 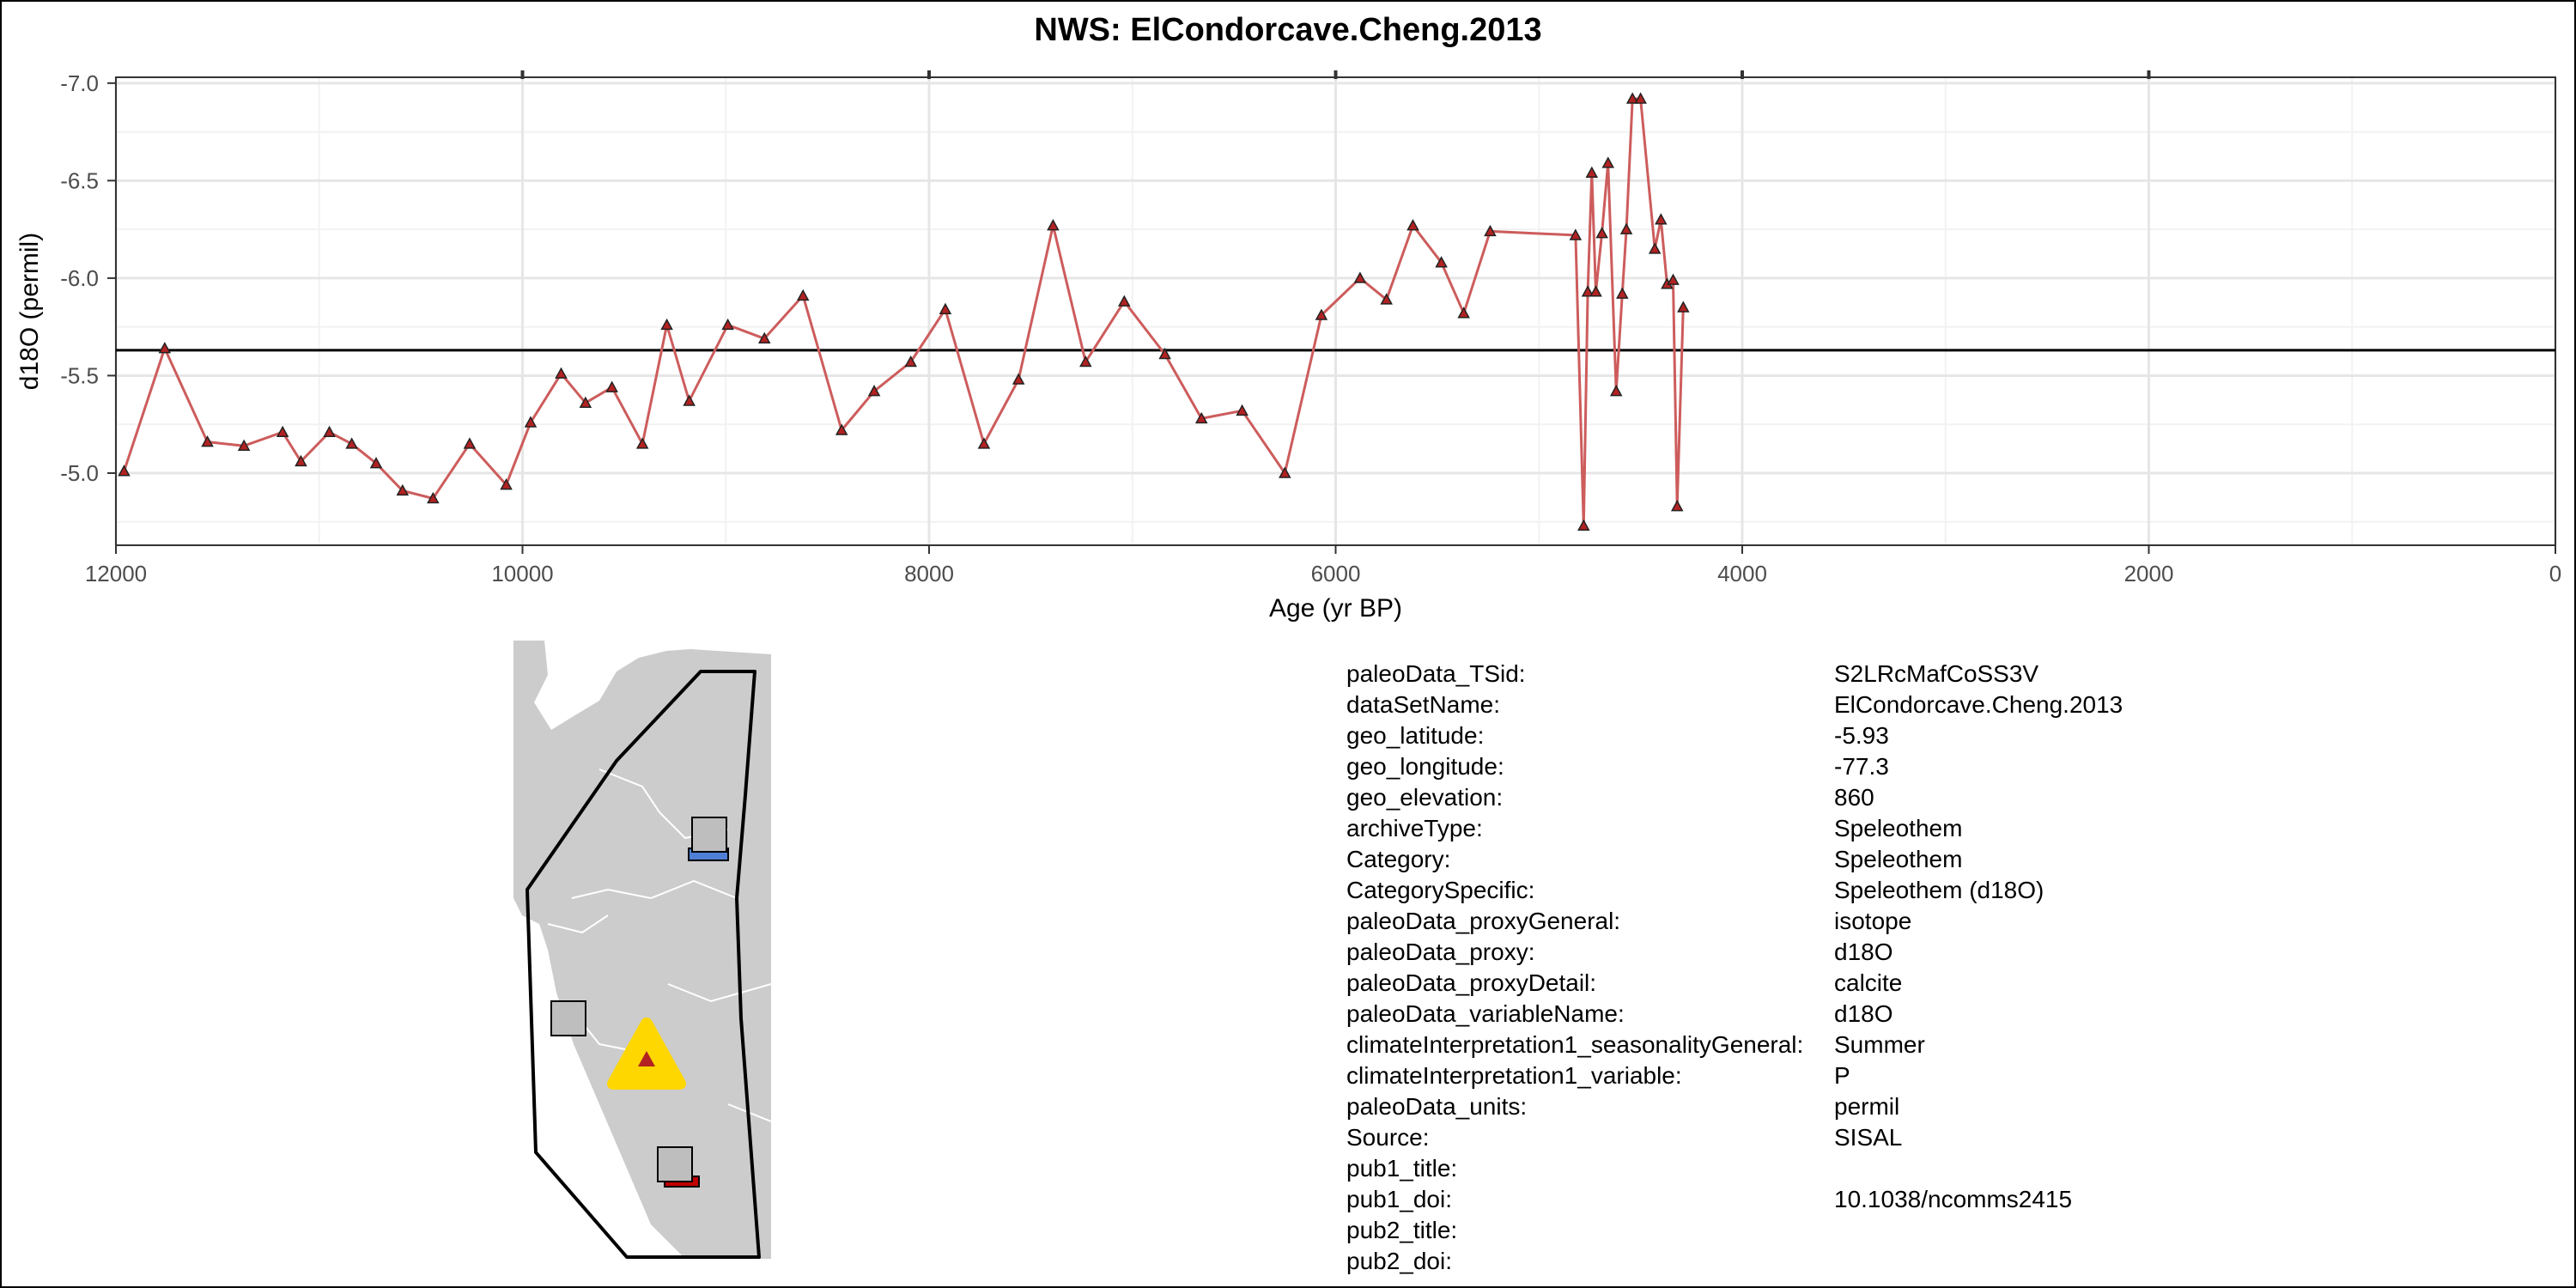 I want to click on metadata-value: isotope, so click(x=1873, y=921).